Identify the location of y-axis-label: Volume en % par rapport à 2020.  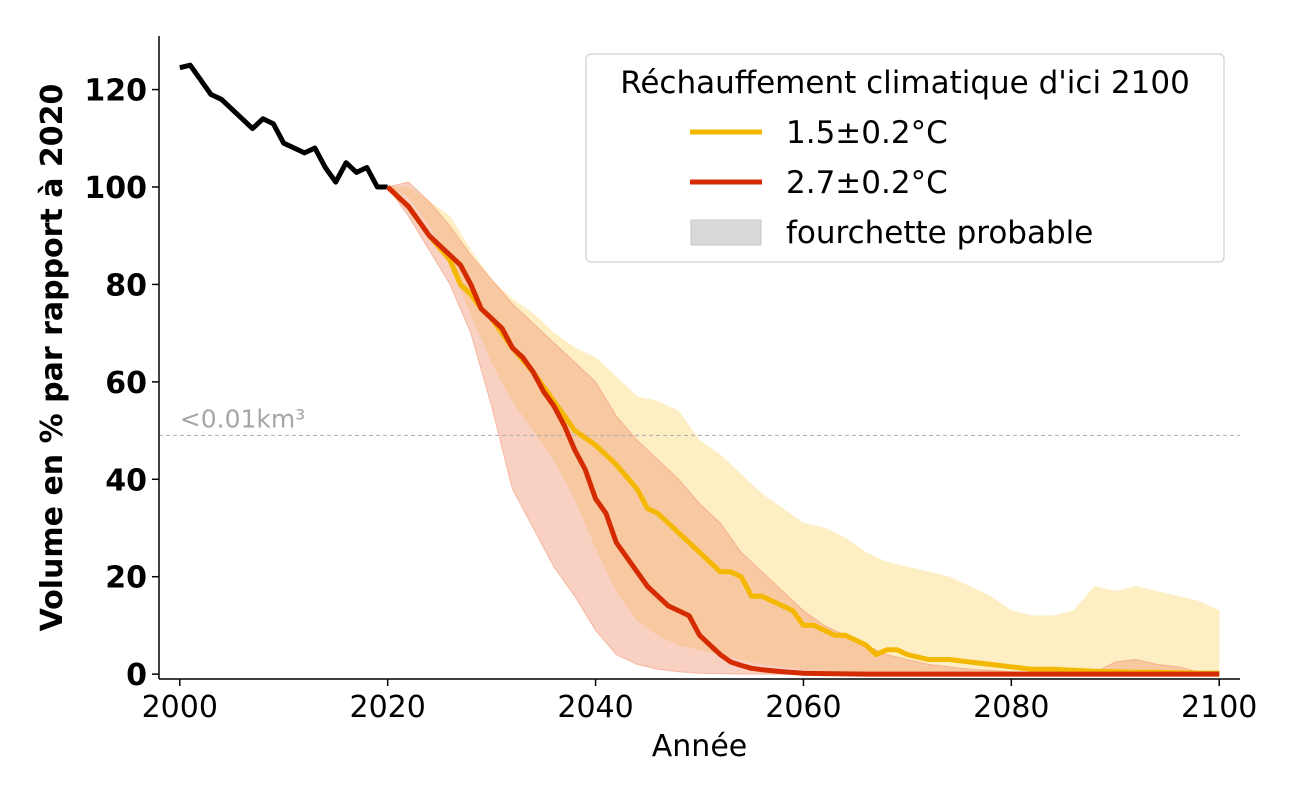
(52, 358).